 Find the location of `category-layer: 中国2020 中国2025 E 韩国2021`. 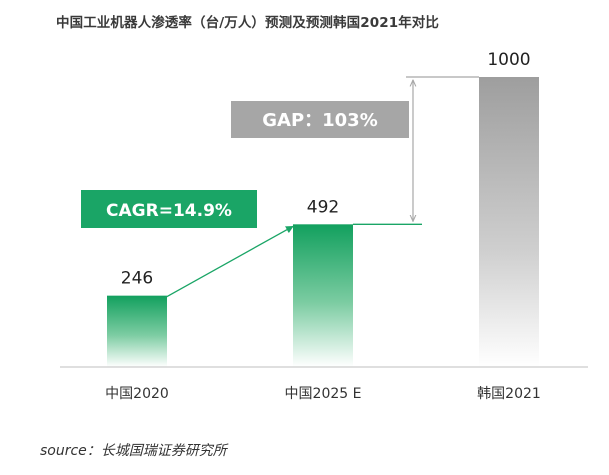

category-layer: 中国2020 中国2025 E 韩国2021 is located at coordinates (323, 394).